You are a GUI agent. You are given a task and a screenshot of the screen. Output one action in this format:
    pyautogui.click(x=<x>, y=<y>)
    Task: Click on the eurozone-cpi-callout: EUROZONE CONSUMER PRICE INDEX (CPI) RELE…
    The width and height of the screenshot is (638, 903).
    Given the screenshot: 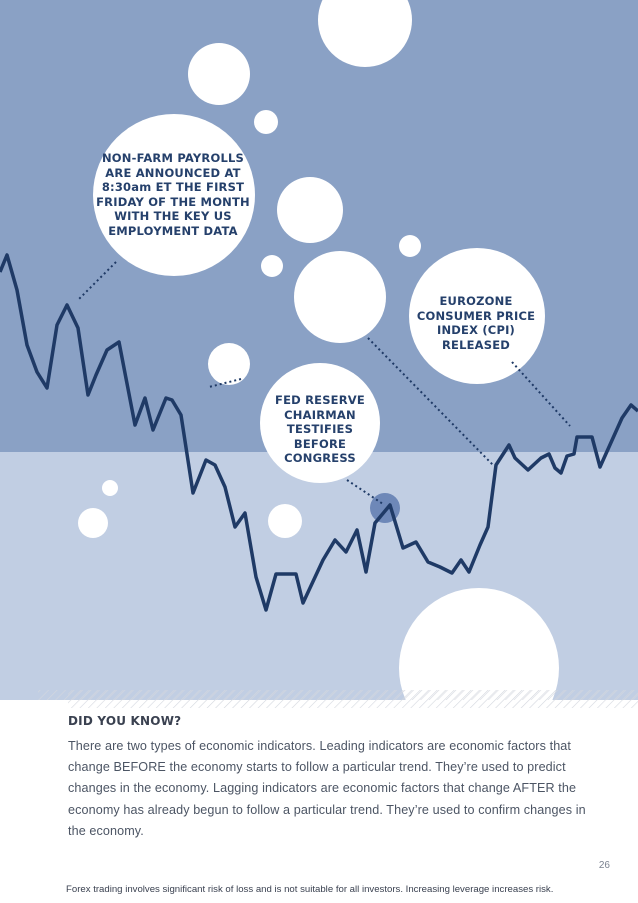 What is the action you would take?
    pyautogui.click(x=476, y=323)
    